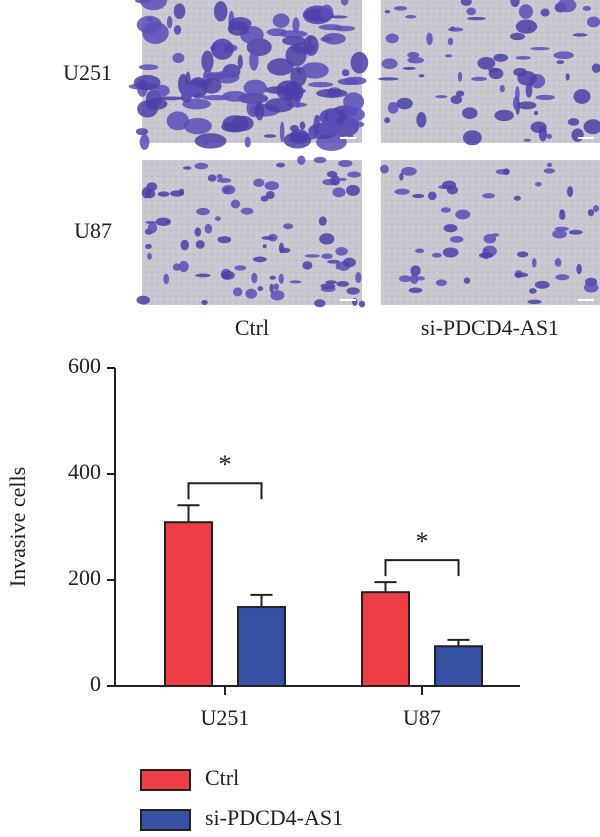  Describe the element at coordinates (165, 780) in the screenshot. I see `legend-swatch` at that location.